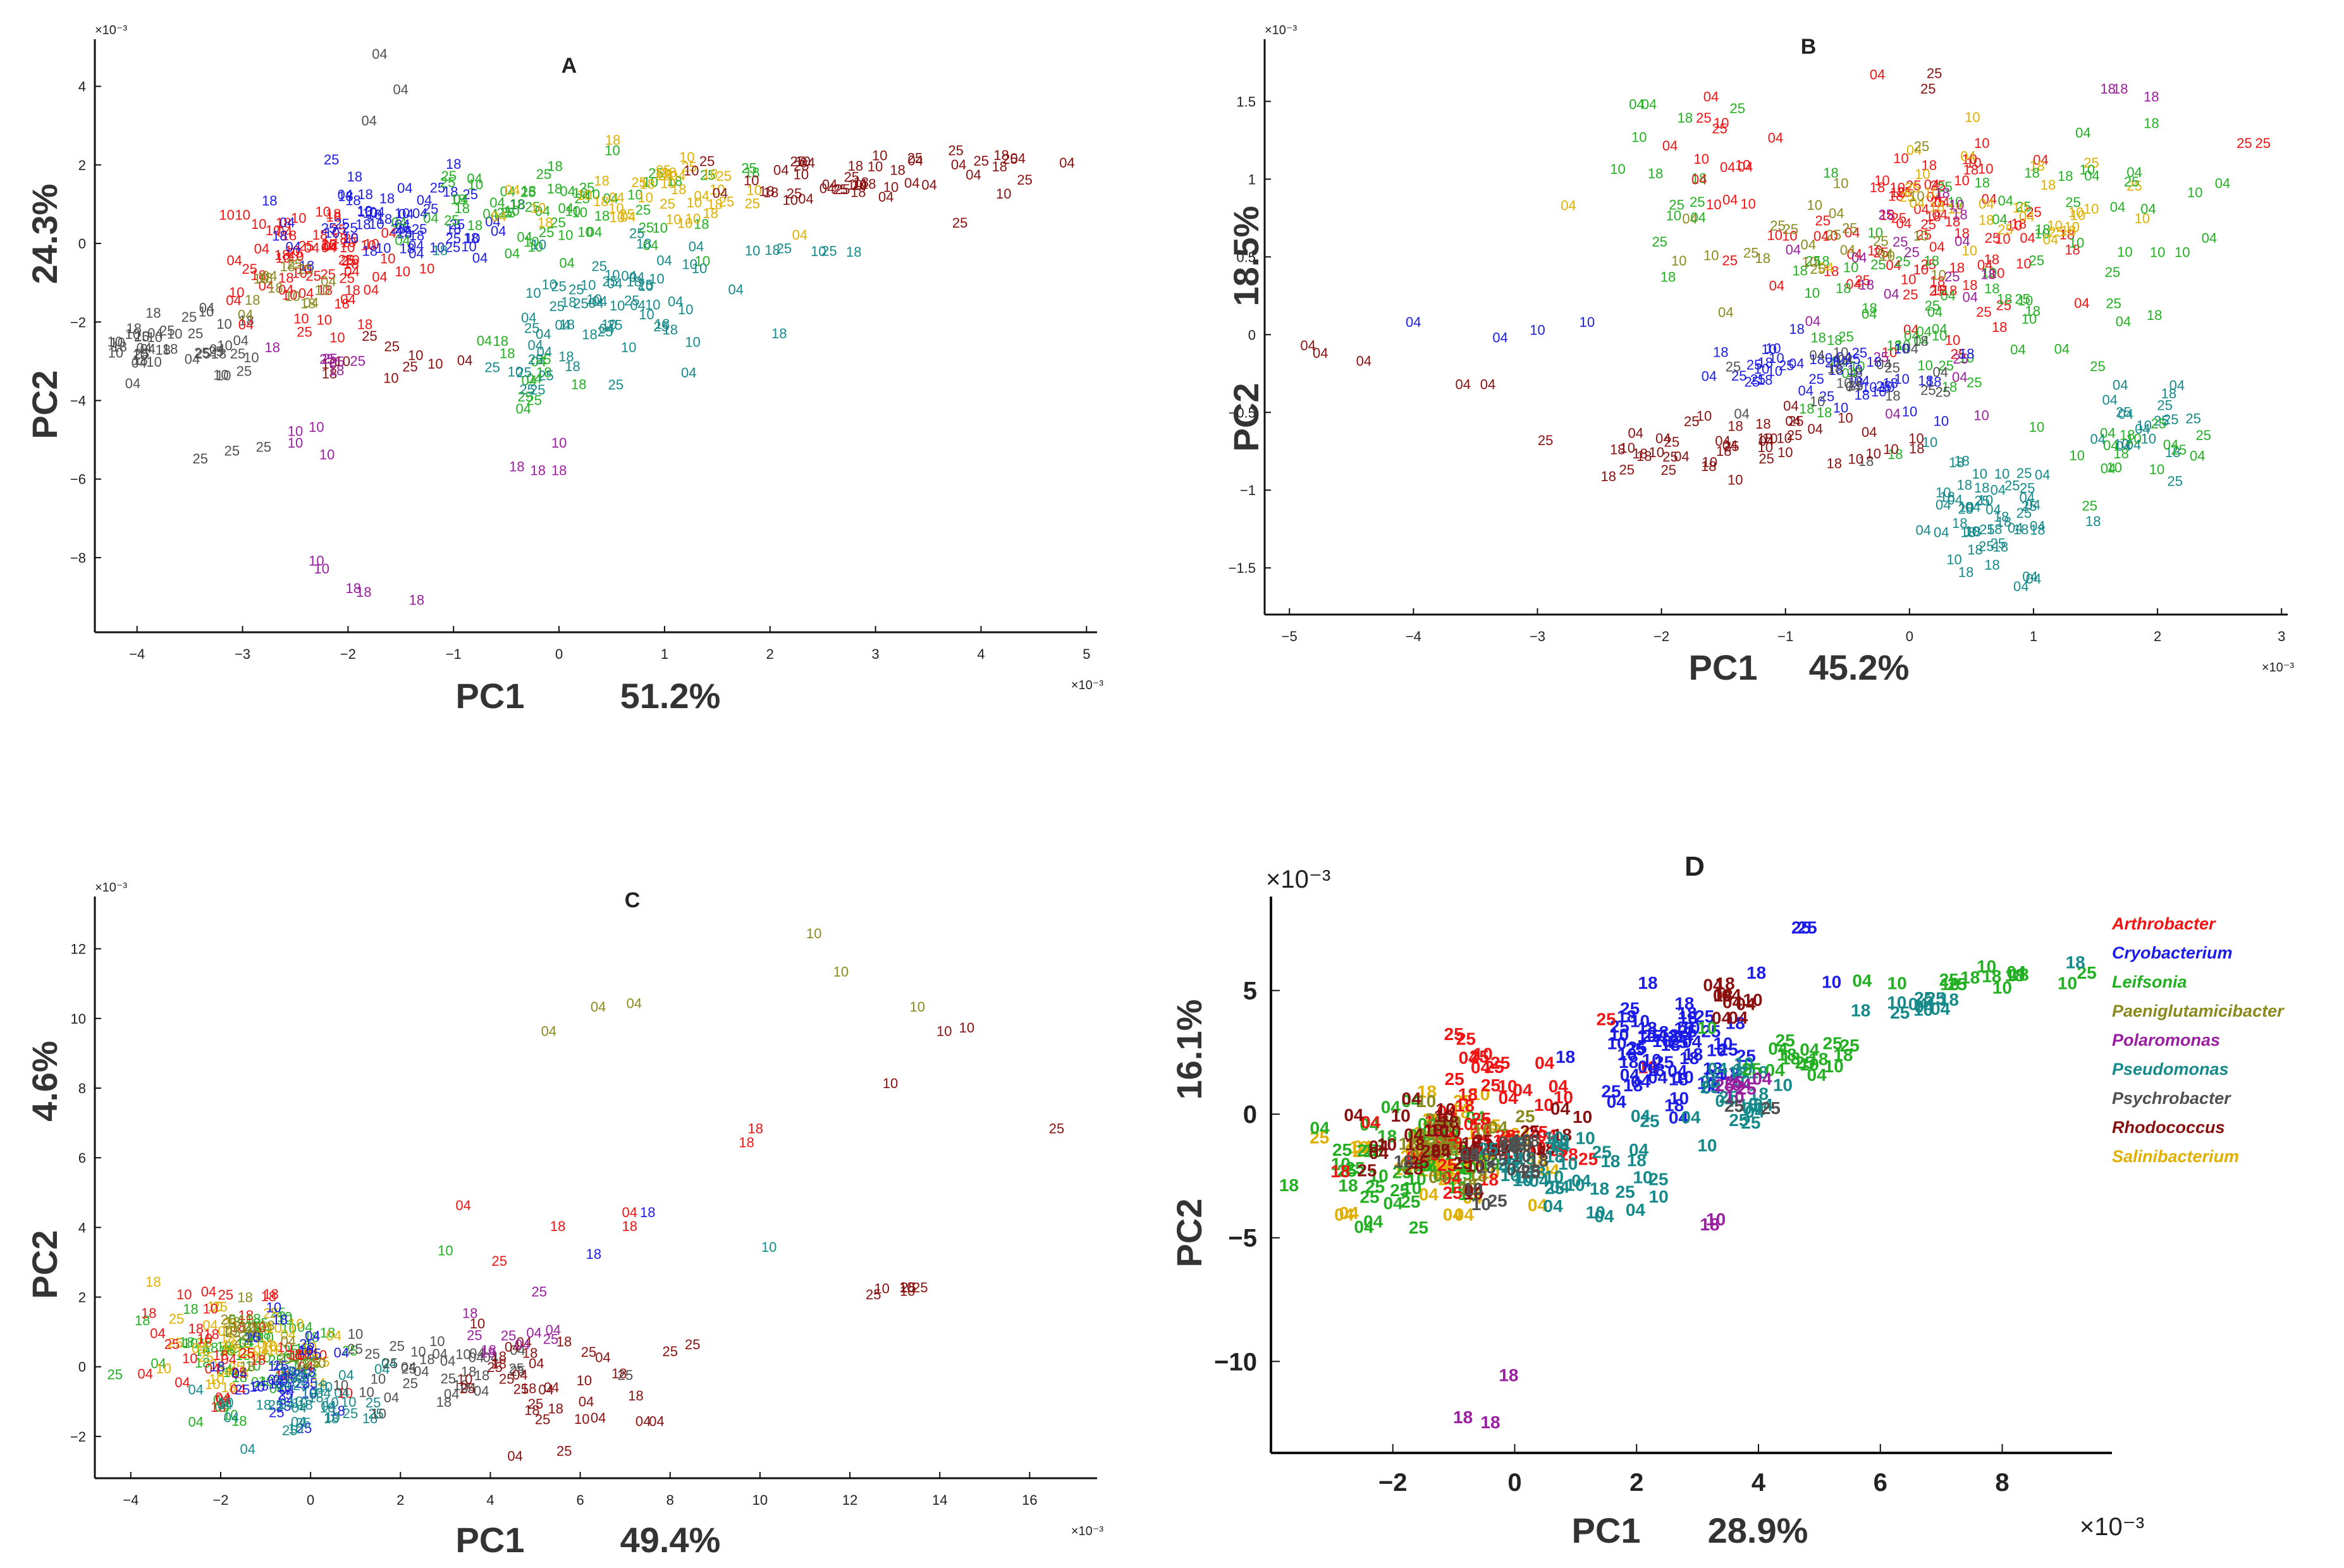  Describe the element at coordinates (78, 479) in the screenshot. I see `y-tick-label: −6` at that location.